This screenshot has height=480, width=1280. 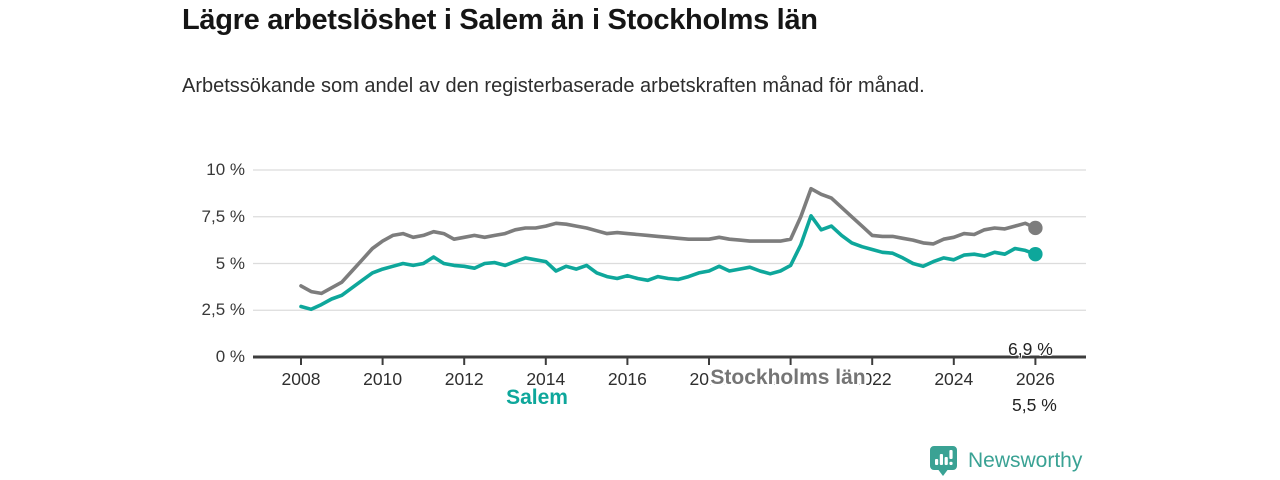 I want to click on series-label-stockholms-lan: Stockholms län, so click(x=788, y=377).